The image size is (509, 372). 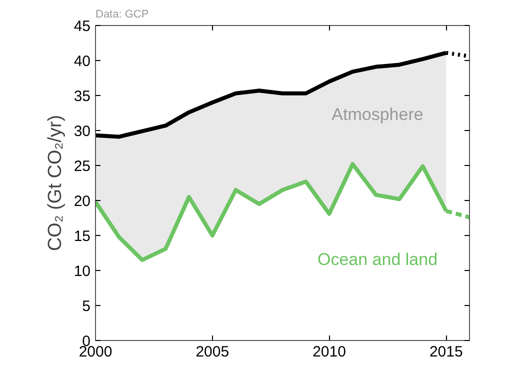 What do you see at coordinates (82, 271) in the screenshot?
I see `y-tick-label: 10` at bounding box center [82, 271].